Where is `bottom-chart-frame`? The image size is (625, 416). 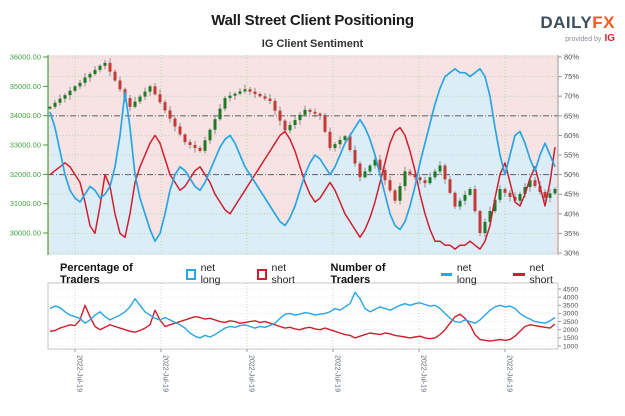
bottom-chart-frame is located at coordinates (303, 316).